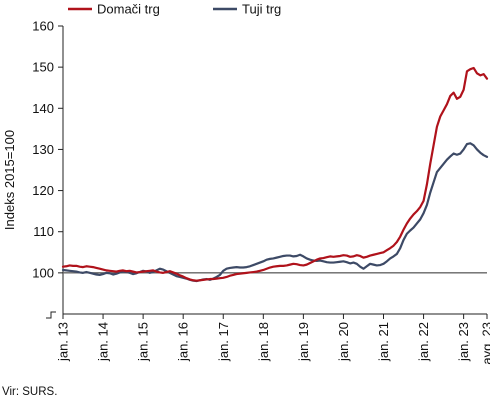 This screenshot has width=490, height=401. I want to click on y-tick-label: 140, so click(43, 108).